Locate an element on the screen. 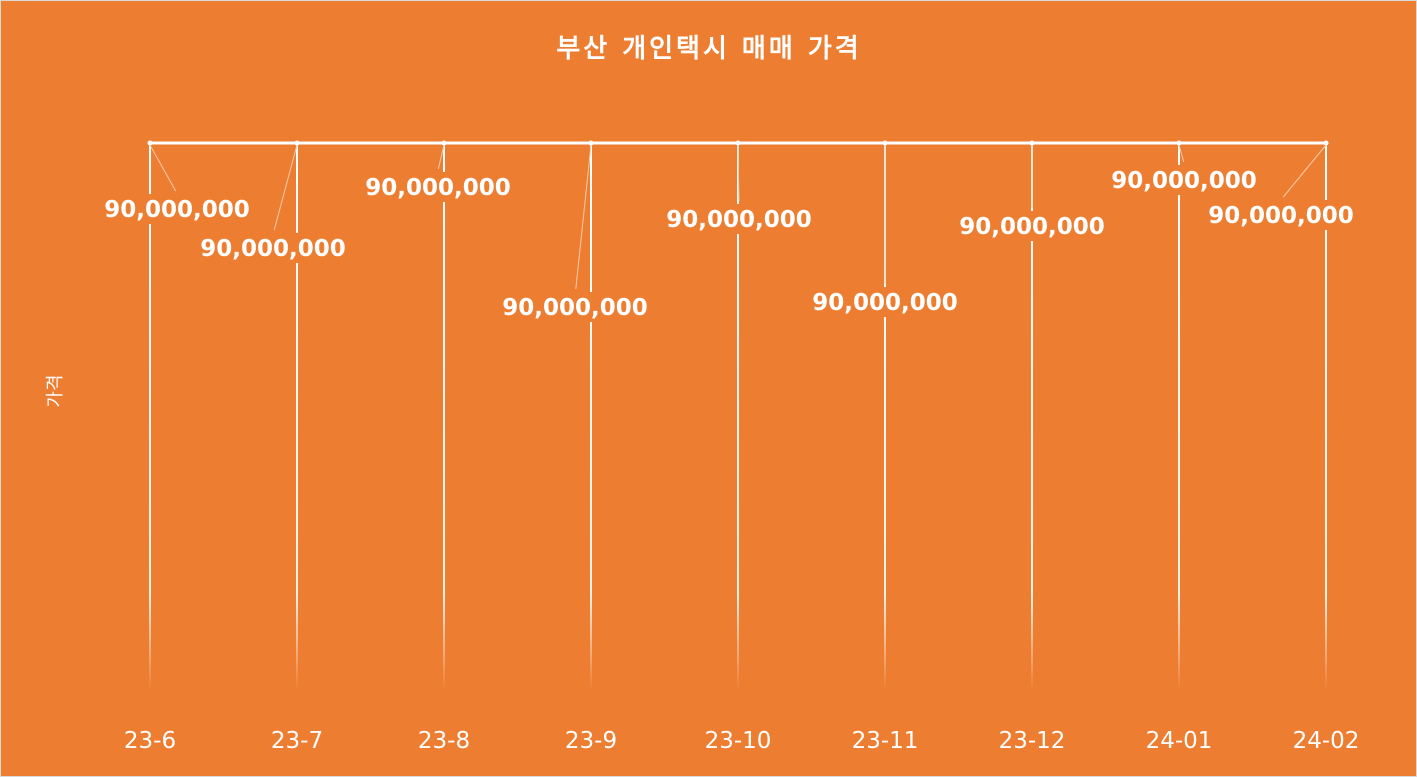 Image resolution: width=1417 pixels, height=777 pixels. x-tick-label: 23-10 is located at coordinates (738, 741).